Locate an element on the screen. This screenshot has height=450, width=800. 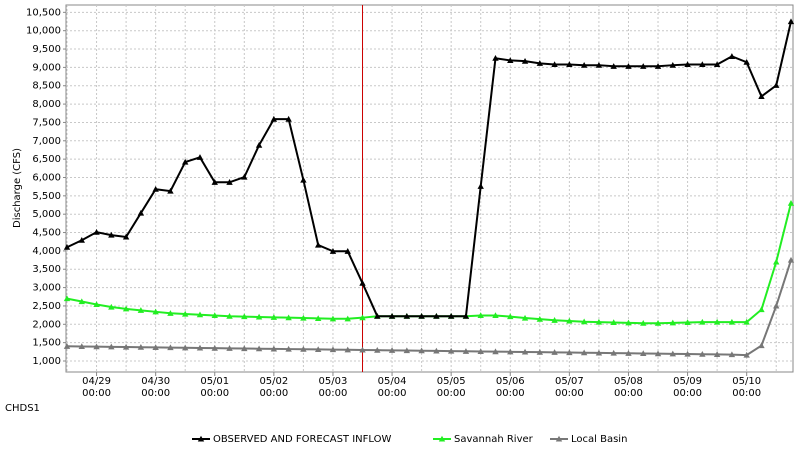
x-tick-label: 05/09 is located at coordinates (687, 381).